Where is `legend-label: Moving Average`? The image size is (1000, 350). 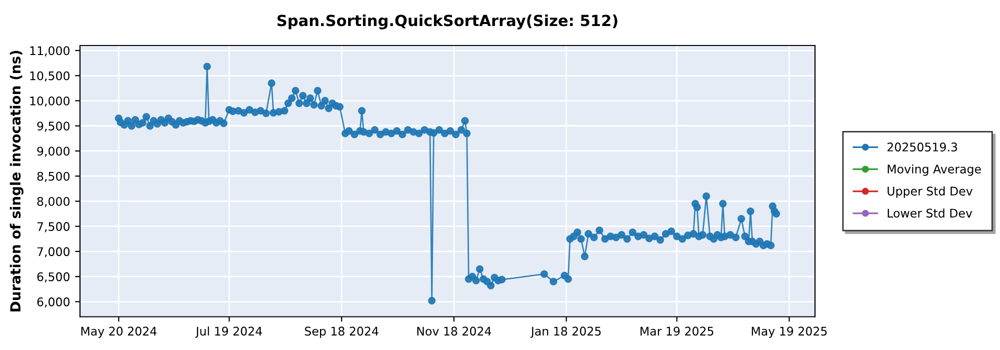
legend-label: Moving Average is located at coordinates (934, 170).